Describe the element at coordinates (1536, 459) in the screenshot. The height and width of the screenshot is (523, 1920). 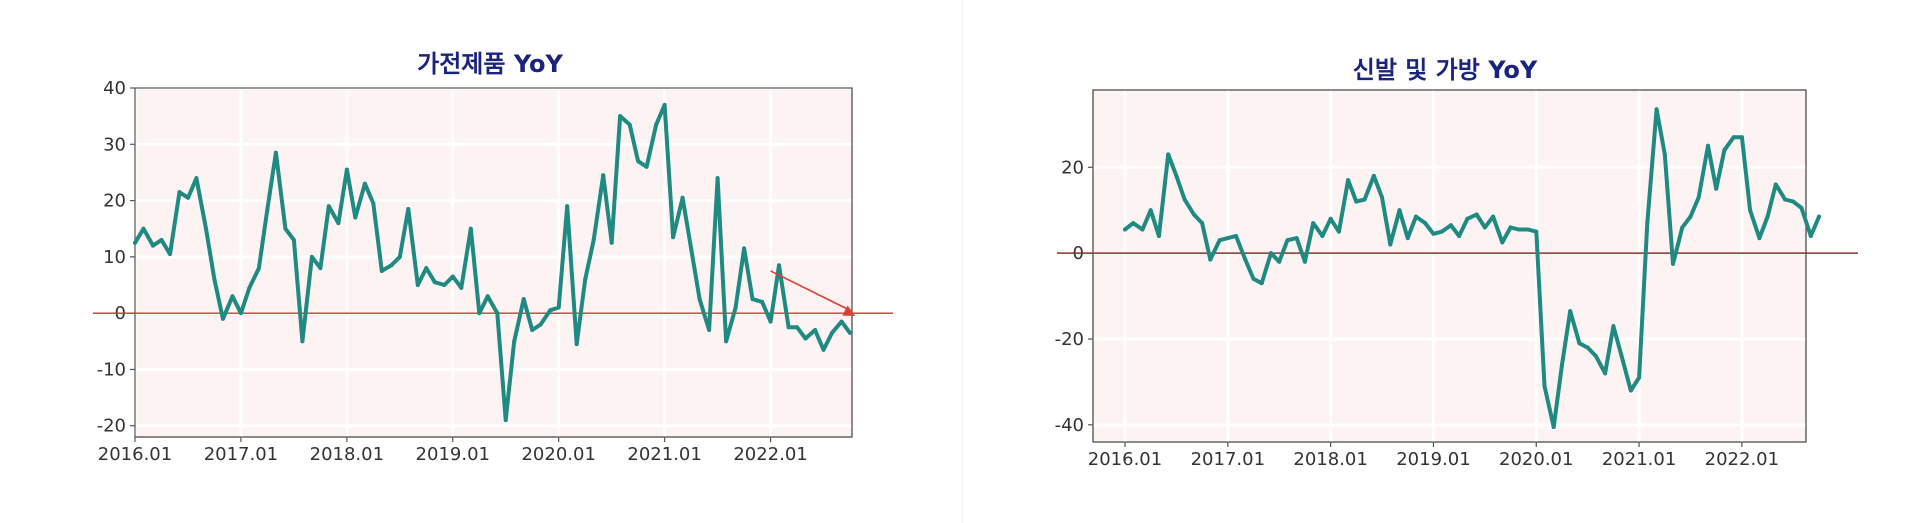
I see `x-tick-label: 2020.01` at that location.